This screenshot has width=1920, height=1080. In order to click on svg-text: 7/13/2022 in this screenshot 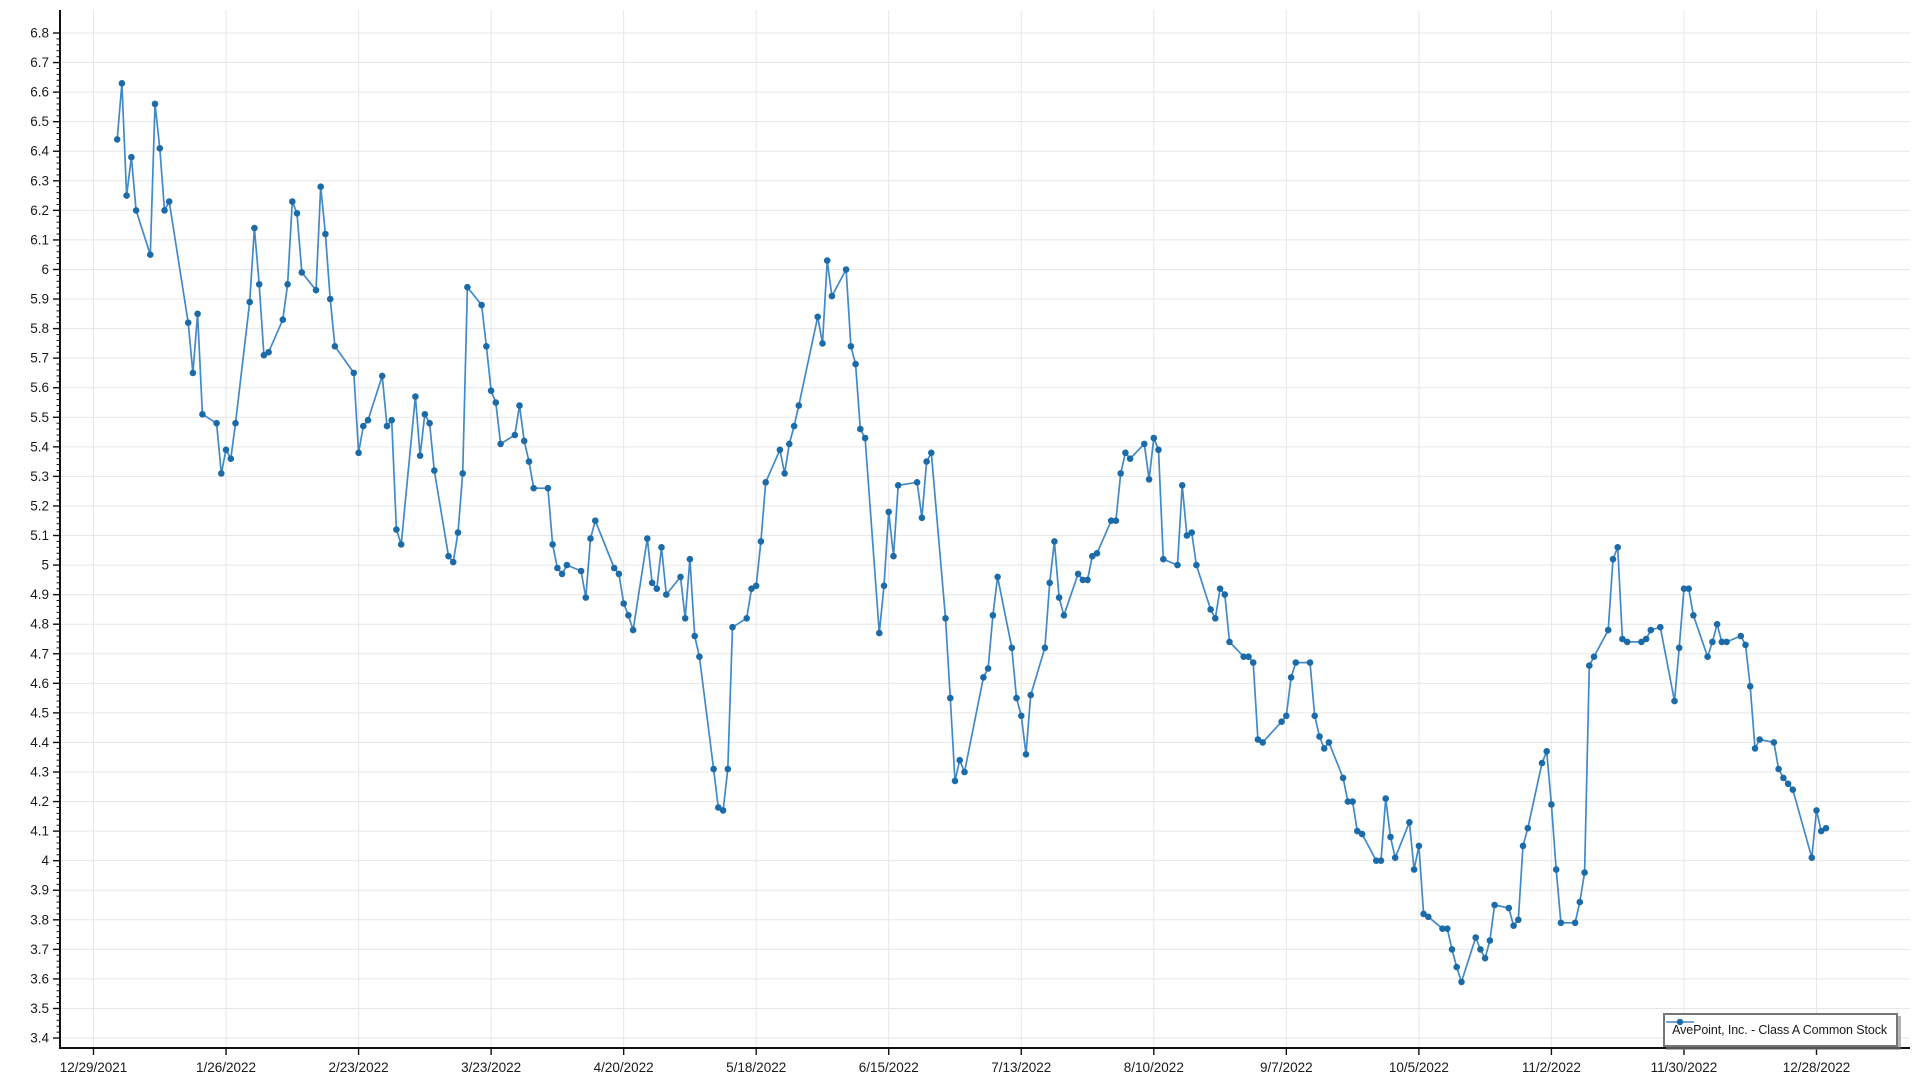, I will do `click(1021, 1067)`.